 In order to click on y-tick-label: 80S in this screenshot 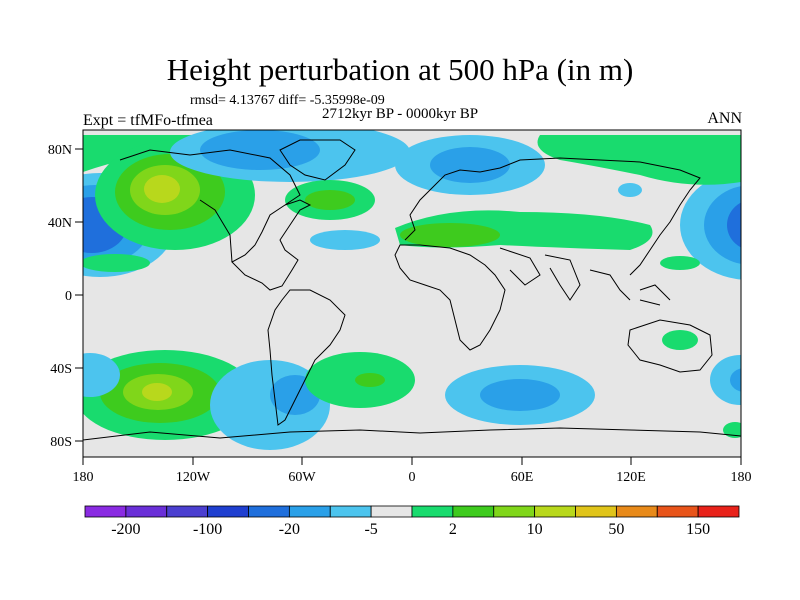, I will do `click(61, 442)`.